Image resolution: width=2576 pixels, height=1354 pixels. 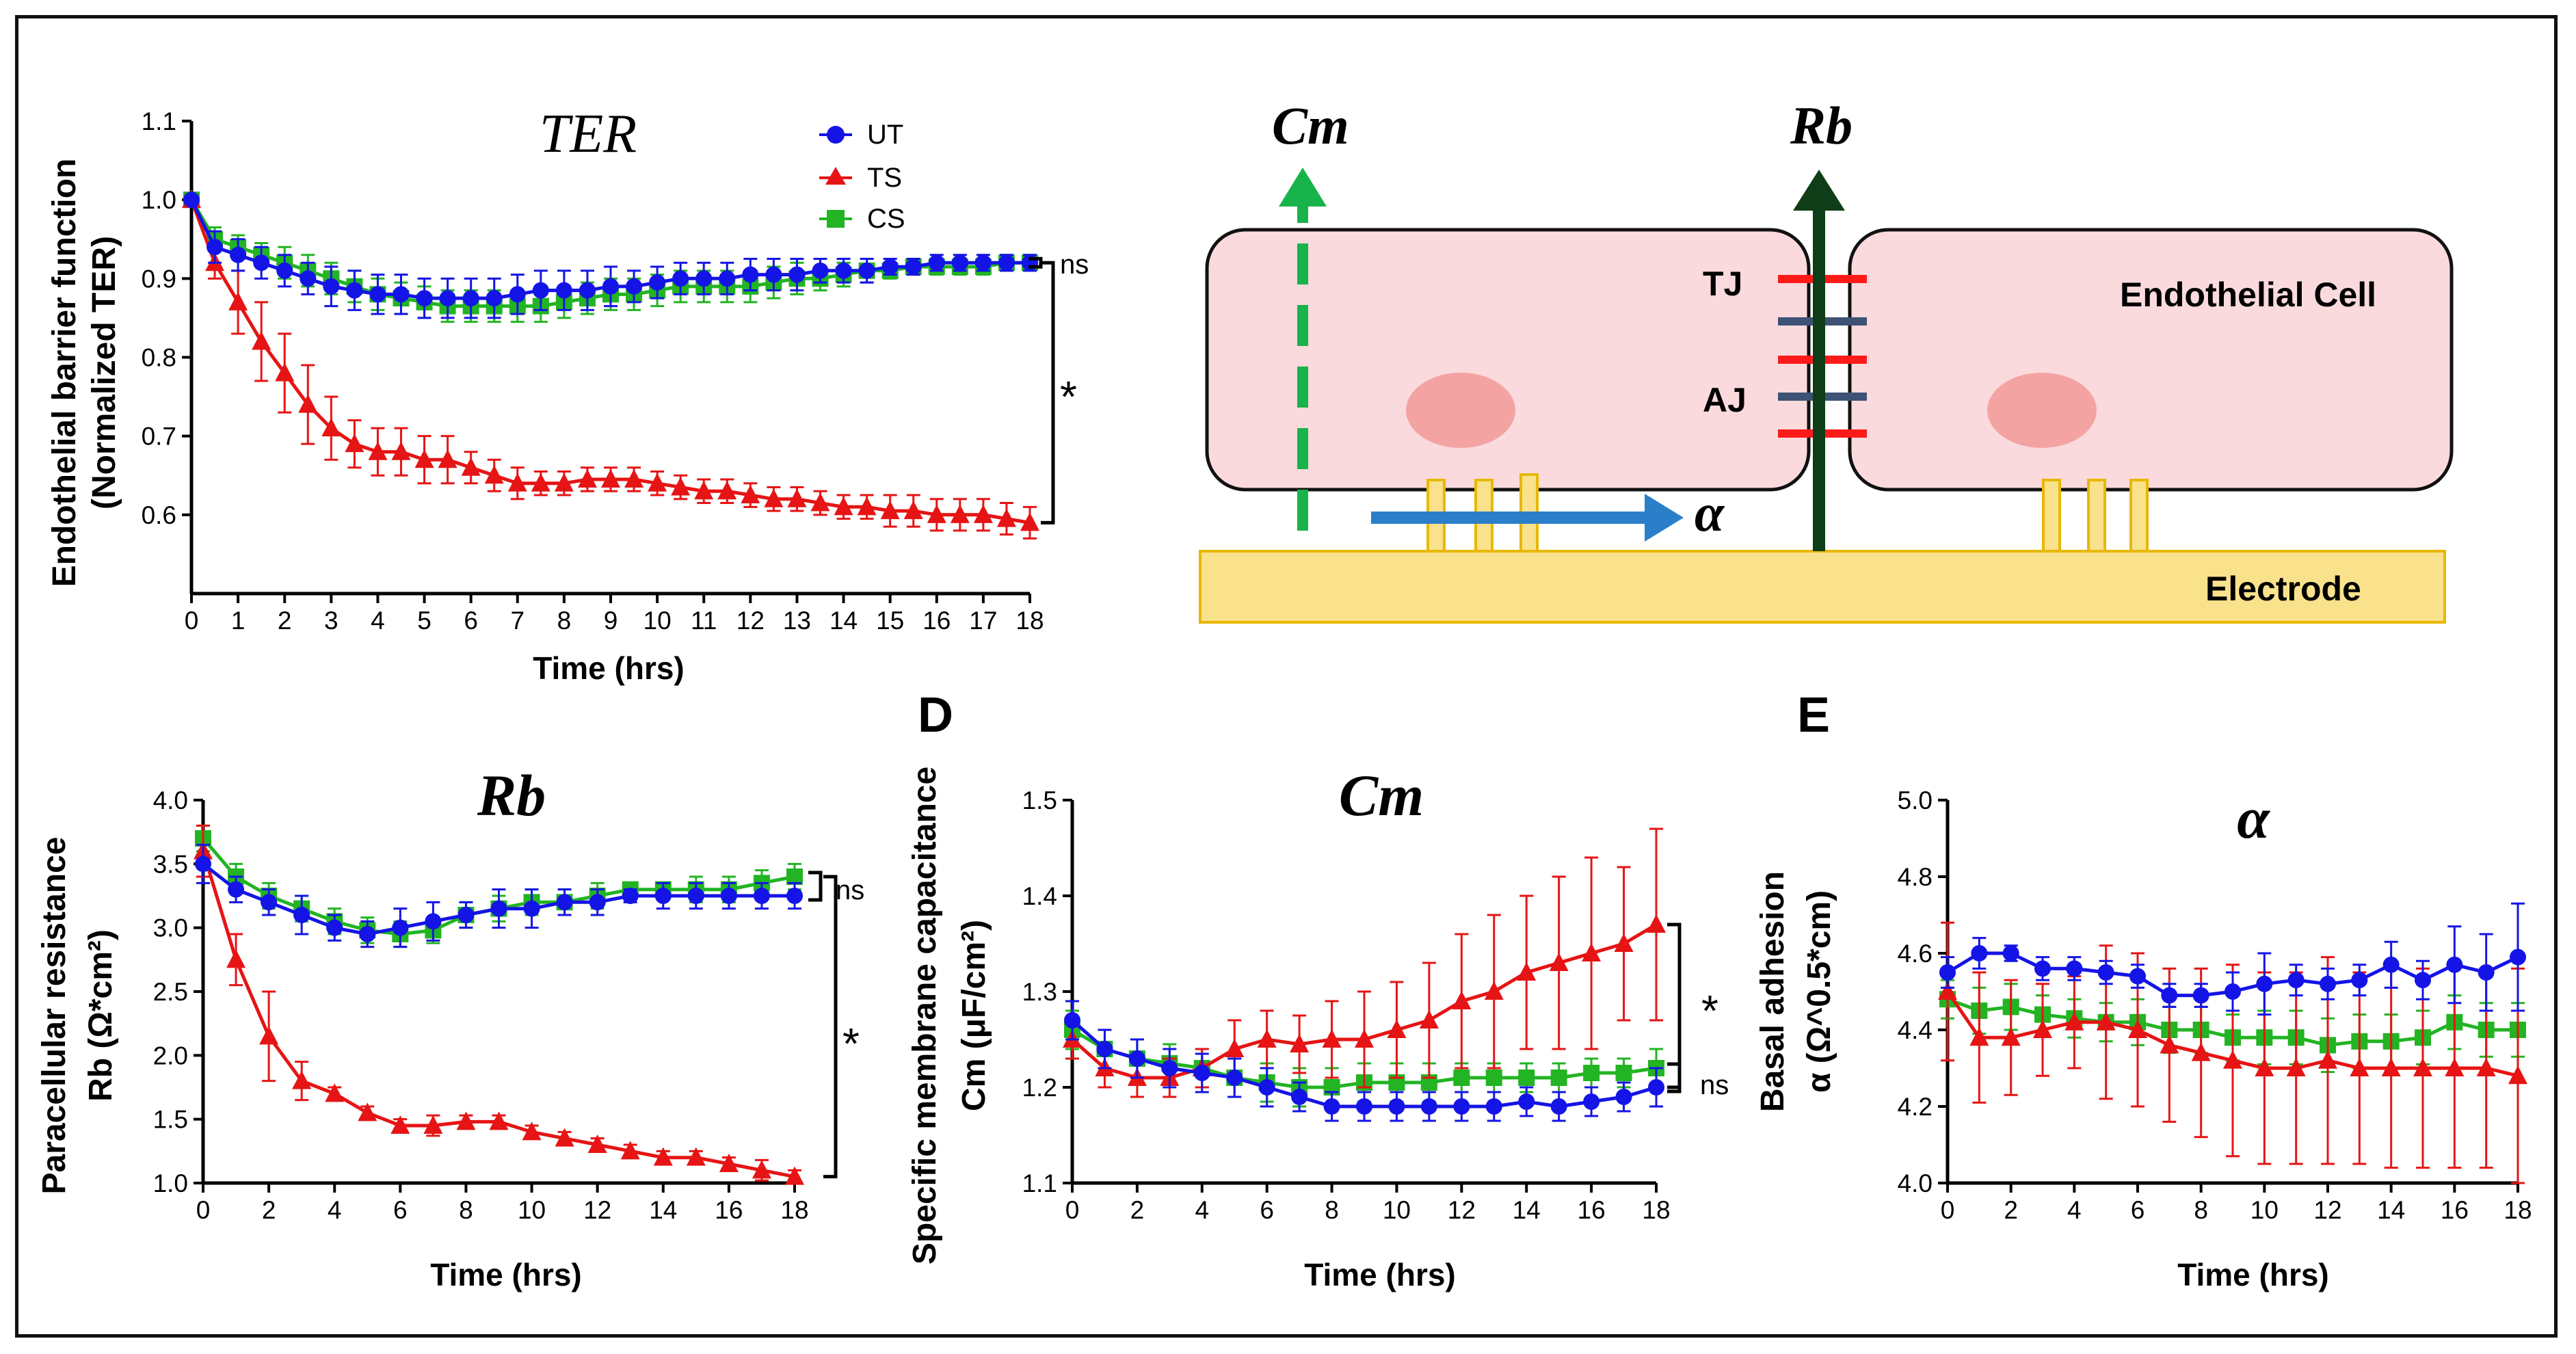 I want to click on y-tick-label: 1.5, so click(x=170, y=1120).